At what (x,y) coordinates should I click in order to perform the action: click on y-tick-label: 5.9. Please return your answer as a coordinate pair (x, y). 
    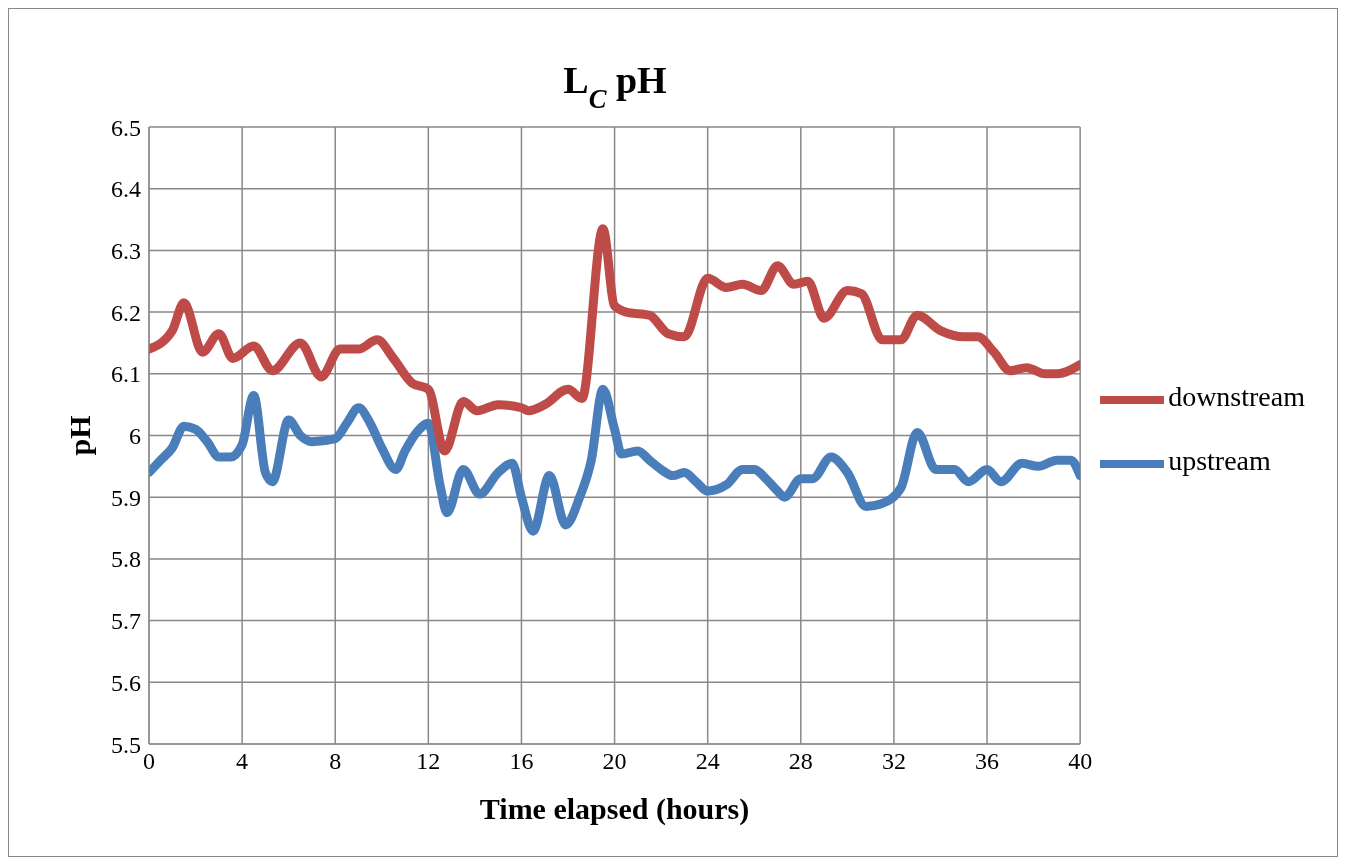
    Looking at the image, I should click on (126, 497).